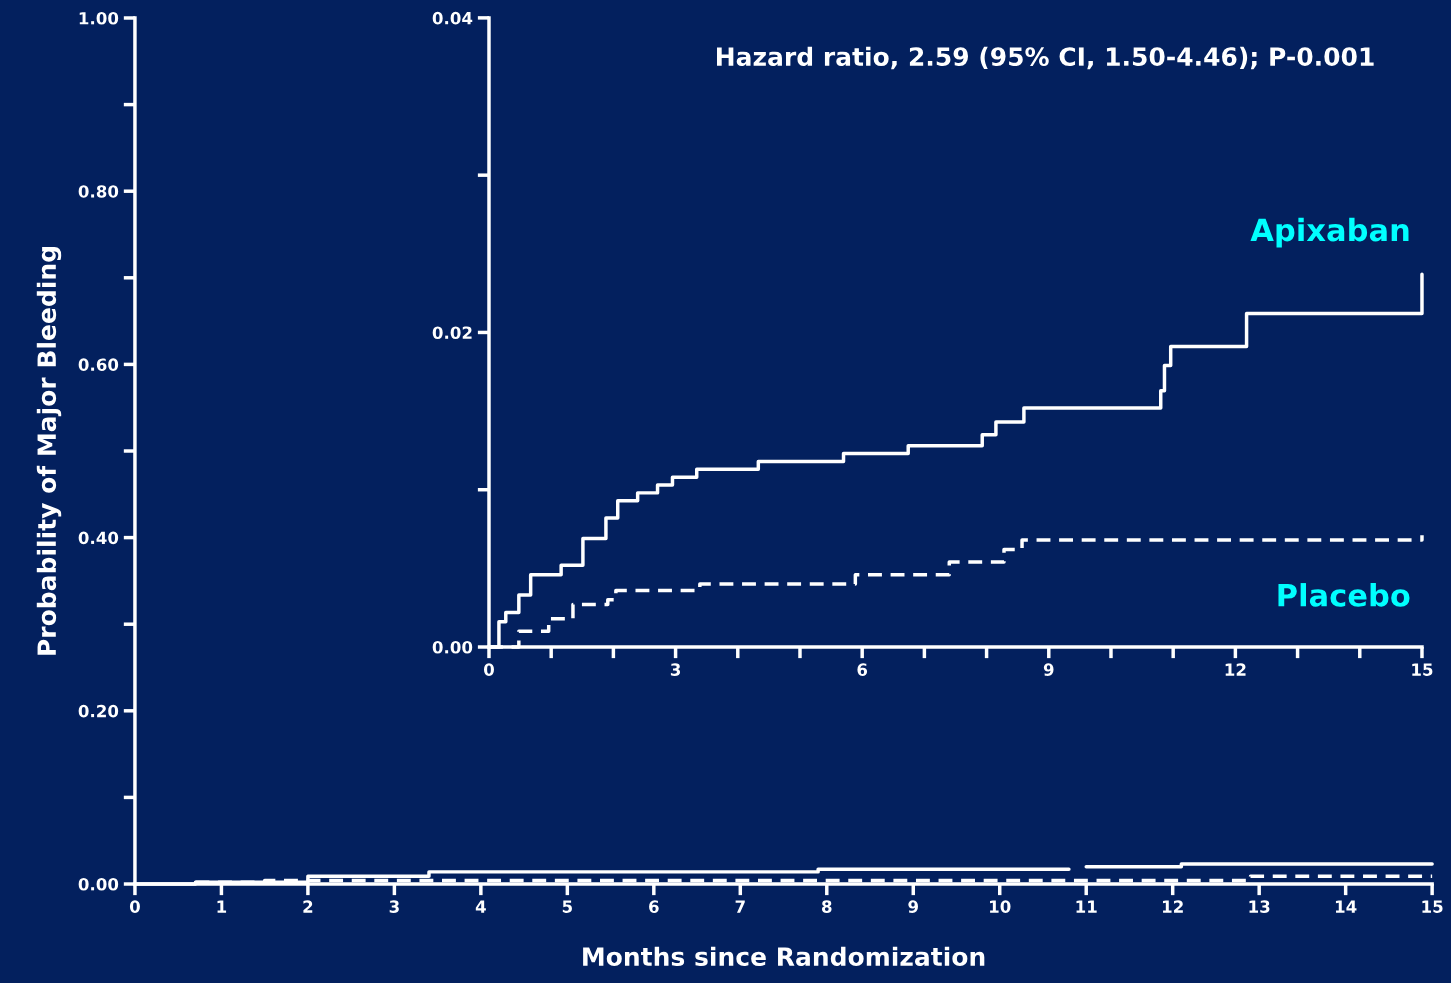  I want to click on x-tick-label: 8, so click(827, 906).